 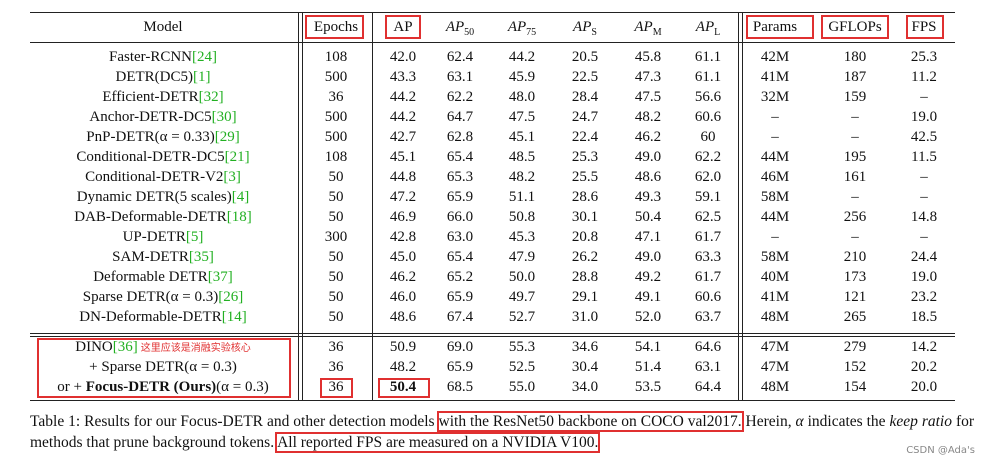 I want to click on value-cell: 152, so click(x=855, y=367).